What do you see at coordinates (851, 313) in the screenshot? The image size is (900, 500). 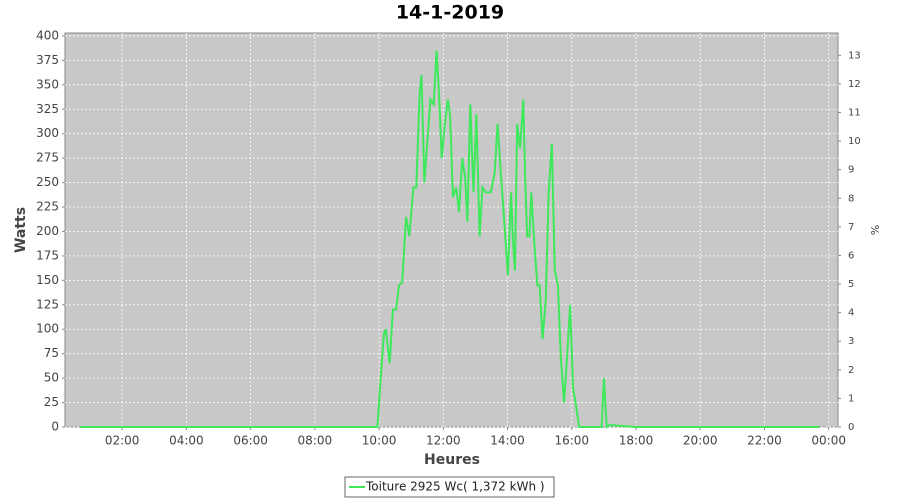 I see `y2-tick-label: 4` at bounding box center [851, 313].